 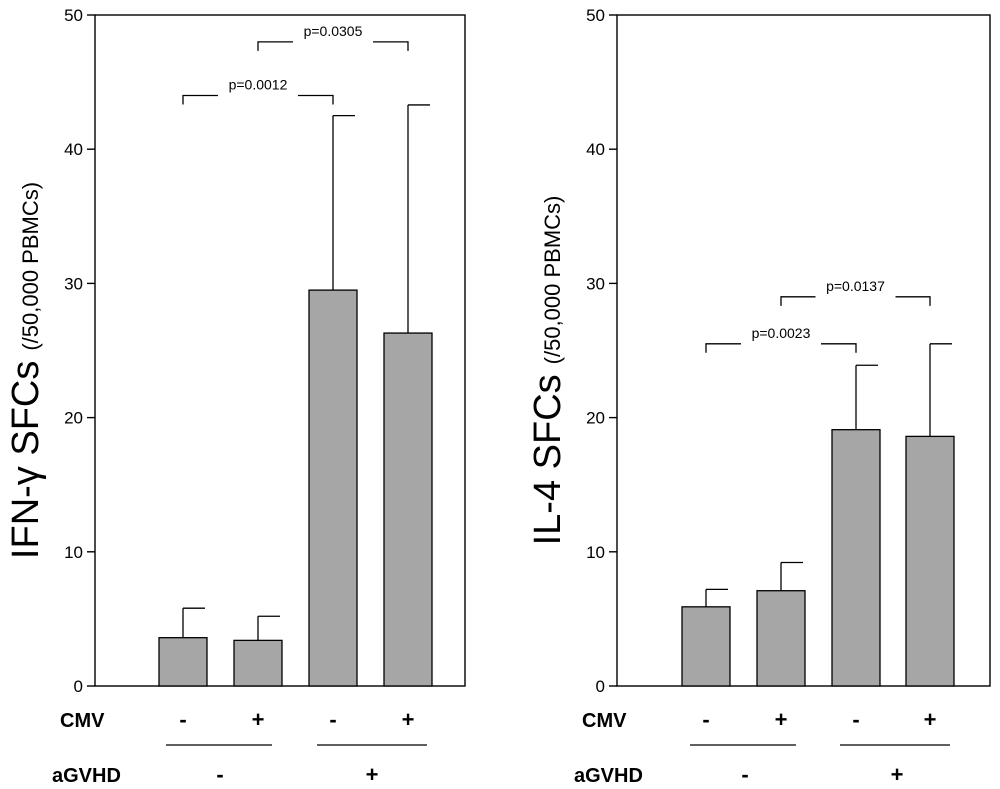 What do you see at coordinates (333, 31) in the screenshot?
I see `p-value-label: p=0.0305` at bounding box center [333, 31].